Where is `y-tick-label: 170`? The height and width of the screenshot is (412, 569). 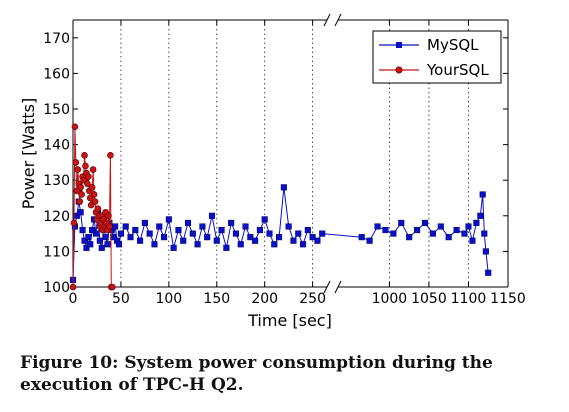
y-tick-label: 170 is located at coordinates (56, 39).